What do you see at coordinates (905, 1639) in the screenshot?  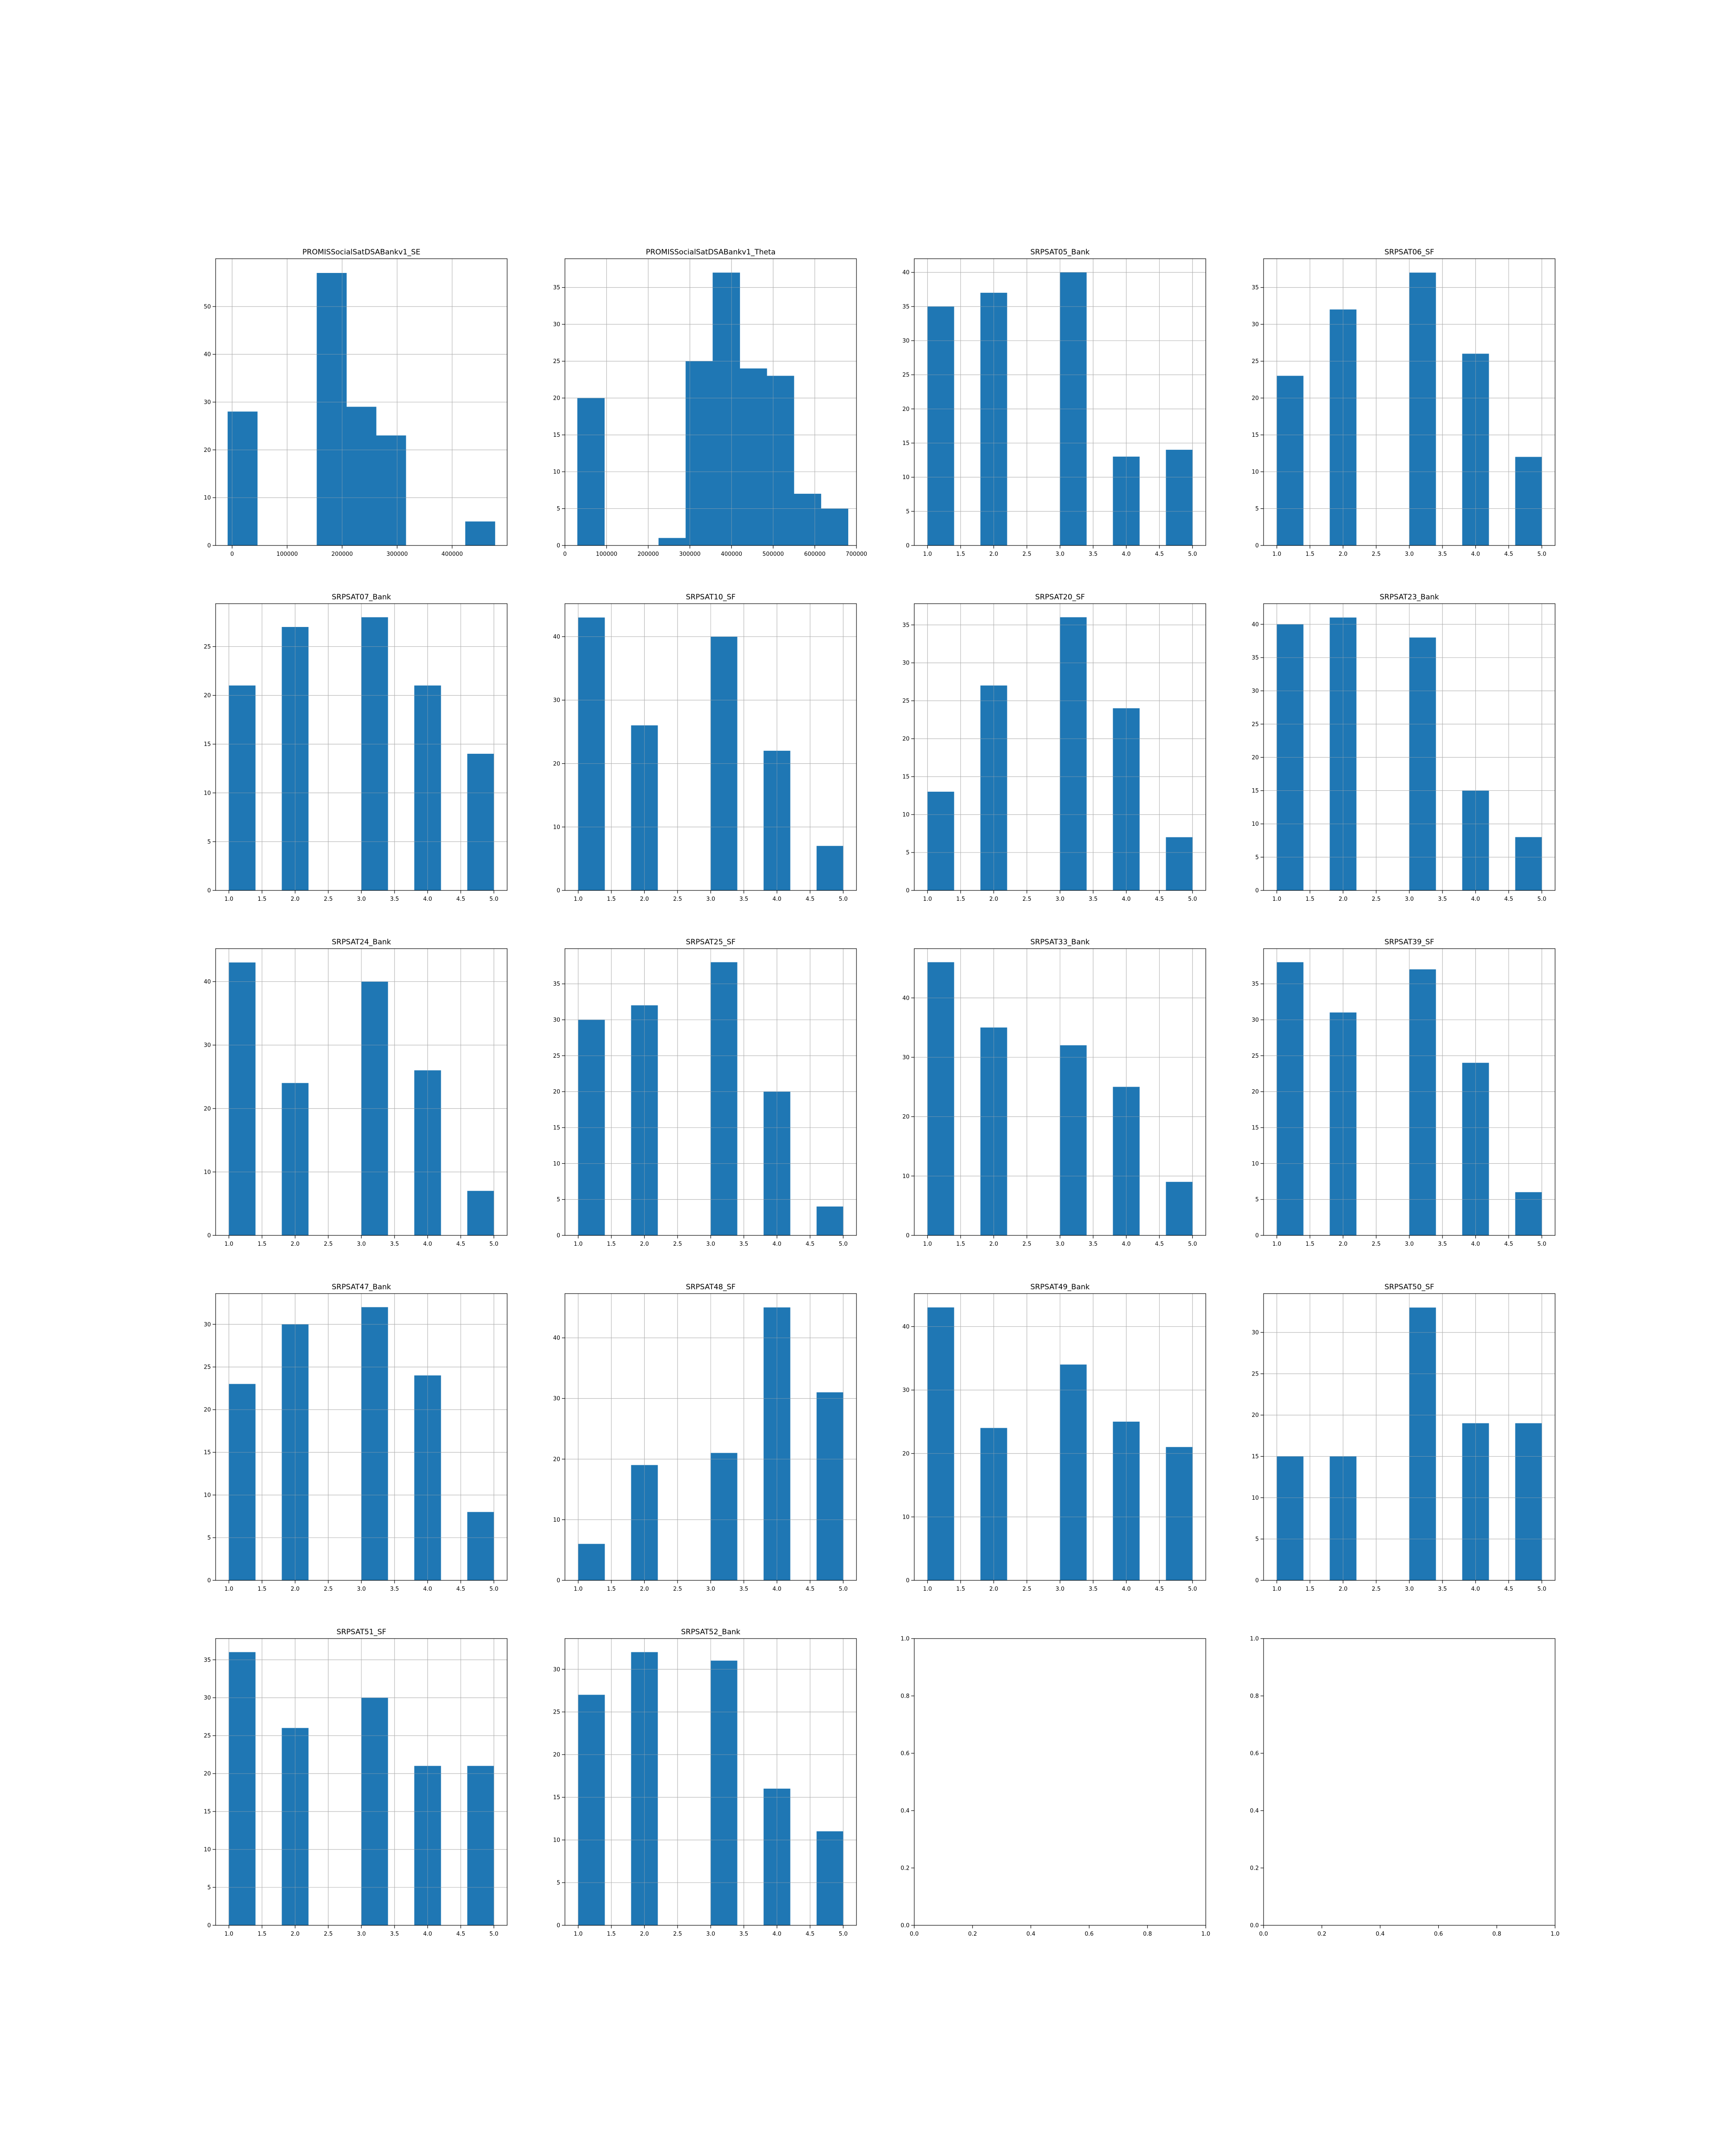 I see `y-tick-label: 1.0` at bounding box center [905, 1639].